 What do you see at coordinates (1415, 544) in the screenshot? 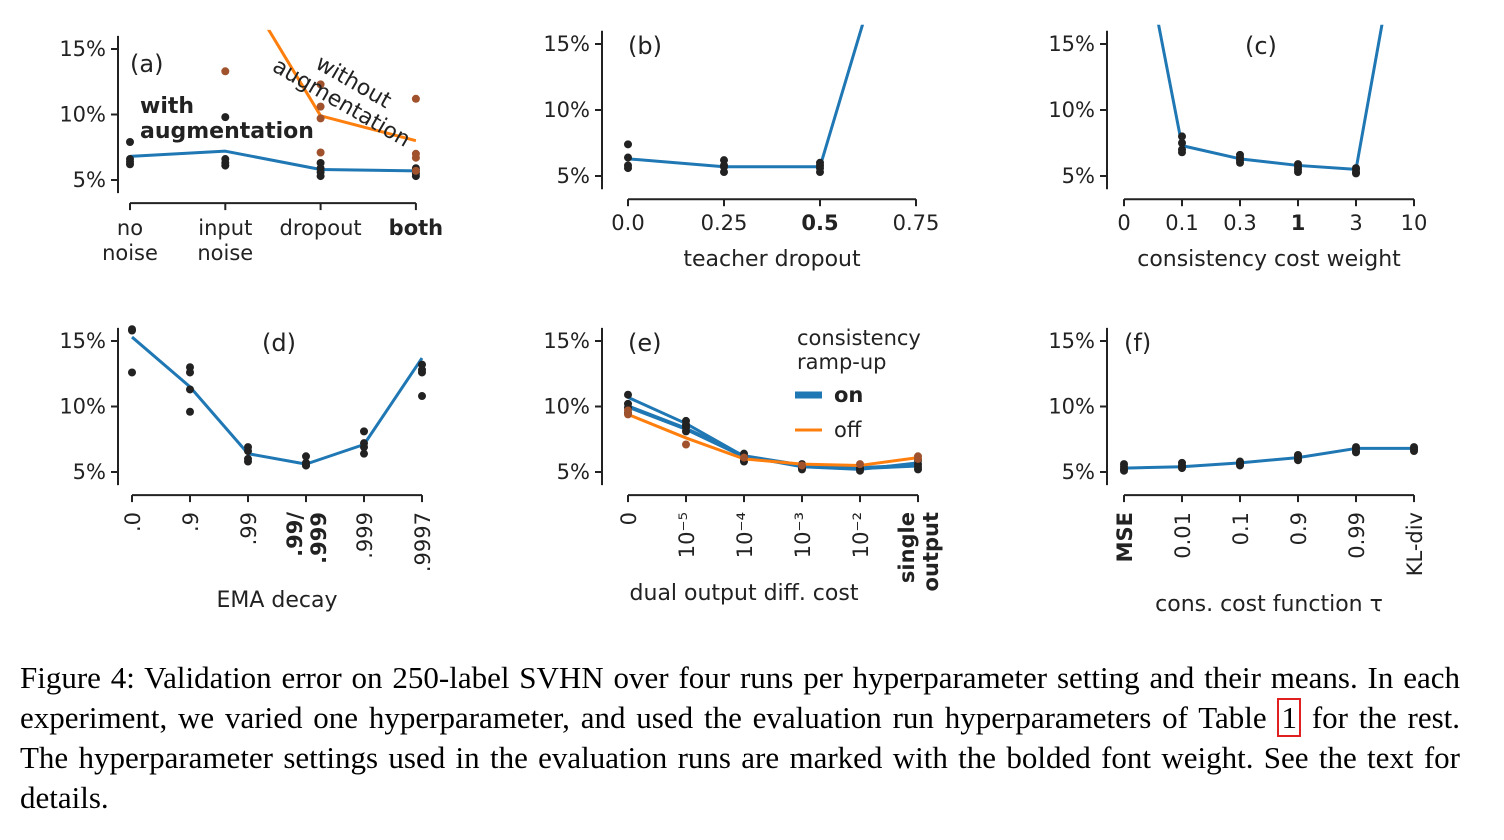
I see `x-tick-label: KL-div` at bounding box center [1415, 544].